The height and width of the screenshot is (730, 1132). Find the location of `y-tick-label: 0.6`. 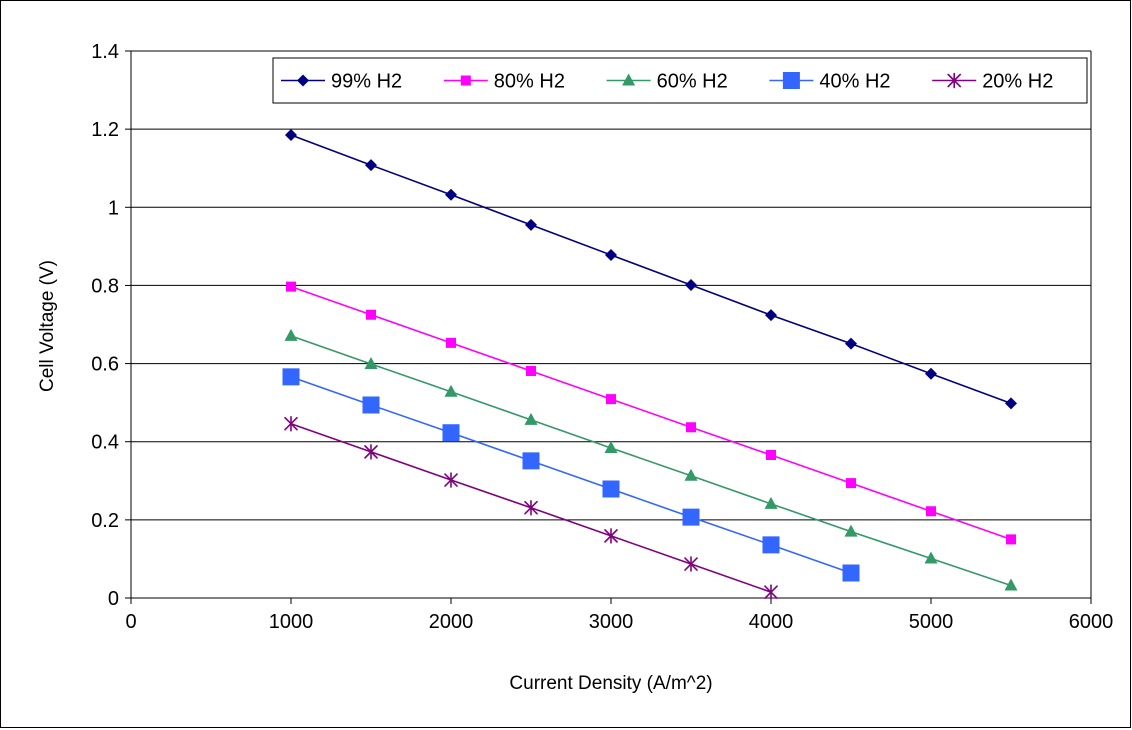

y-tick-label: 0.6 is located at coordinates (105, 365).